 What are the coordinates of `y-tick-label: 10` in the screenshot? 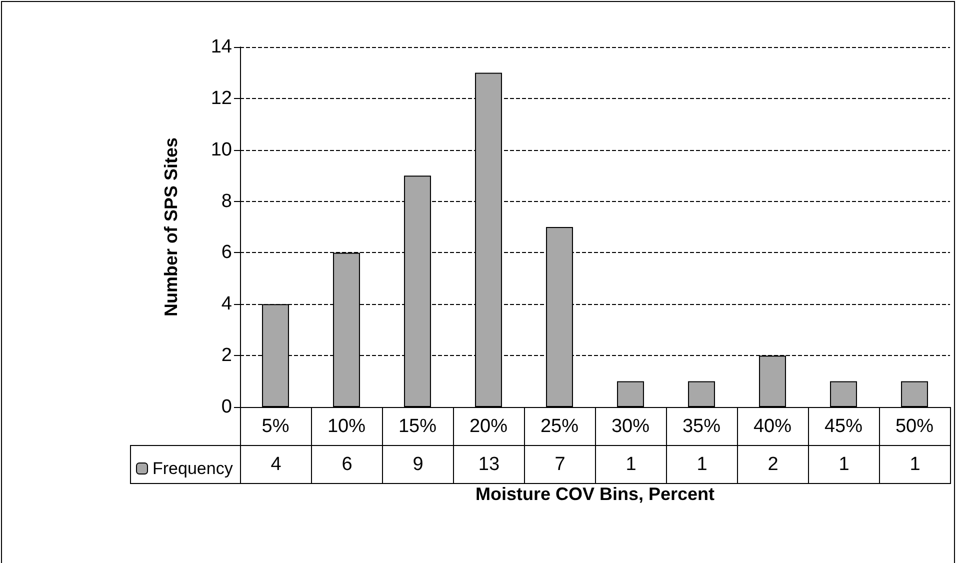 It's located at (221, 149).